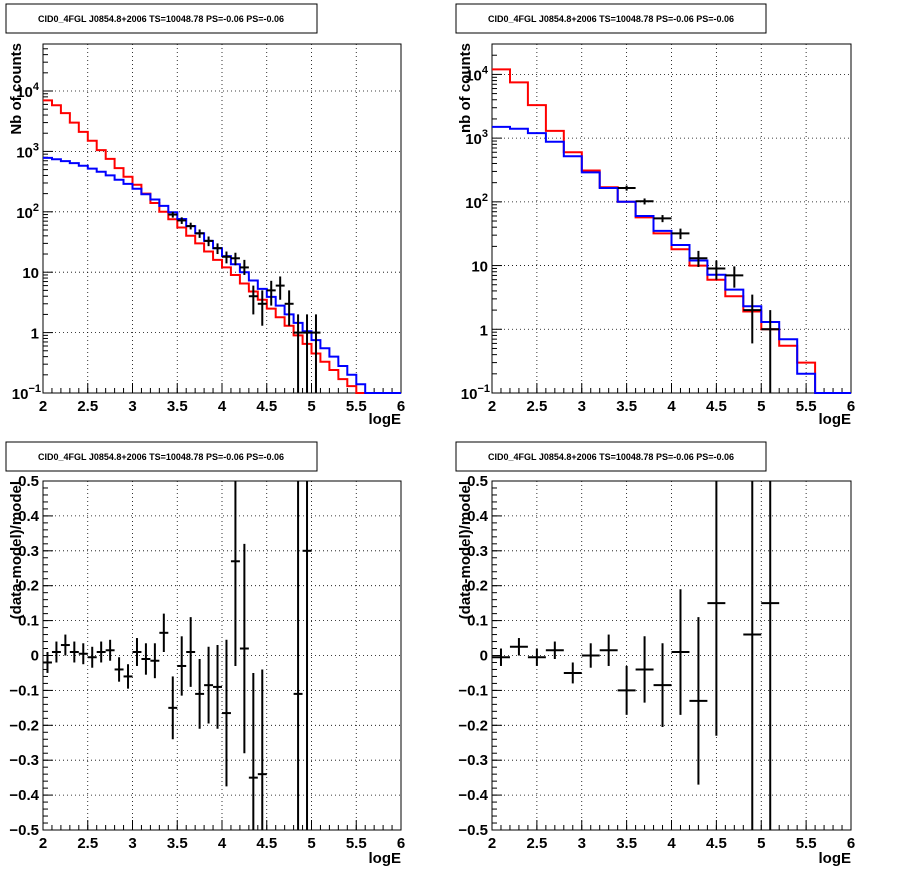  What do you see at coordinates (465, 88) in the screenshot?
I see `y-axis-label: nb of counts` at bounding box center [465, 88].